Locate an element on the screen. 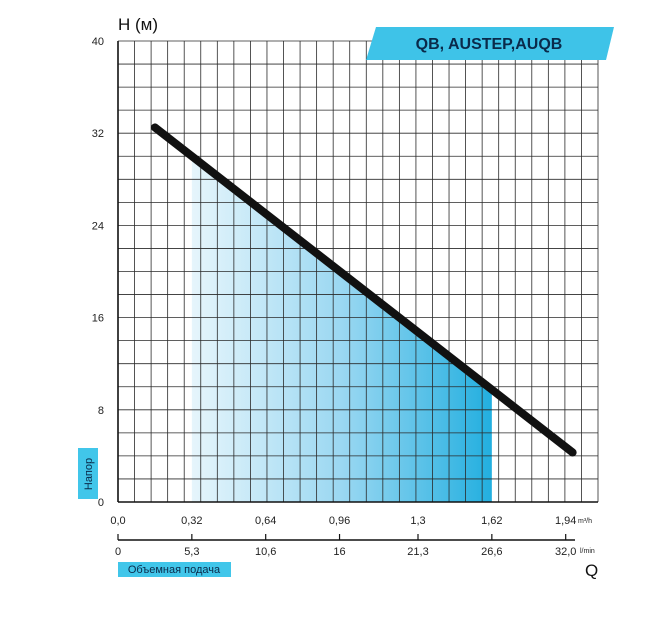 This screenshot has width=671, height=634. x-tick-label: 0,0 is located at coordinates (117, 521).